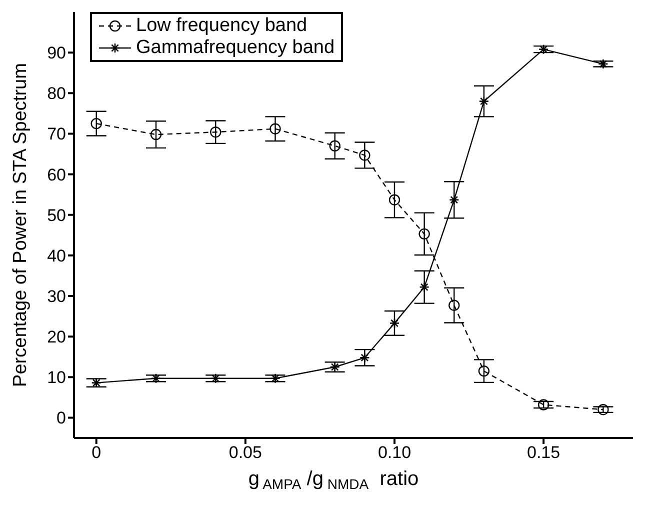 The width and height of the screenshot is (645, 507). Describe the element at coordinates (56, 134) in the screenshot. I see `y-tick-label: 70` at that location.